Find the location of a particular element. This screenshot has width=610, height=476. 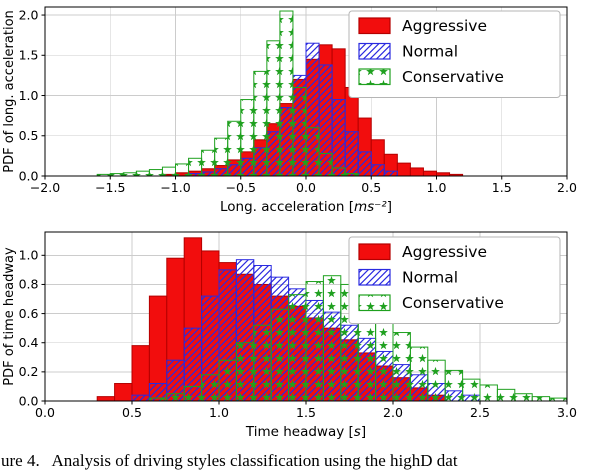

y-axis-label: PDF of long. acceleration is located at coordinates (9, 91).